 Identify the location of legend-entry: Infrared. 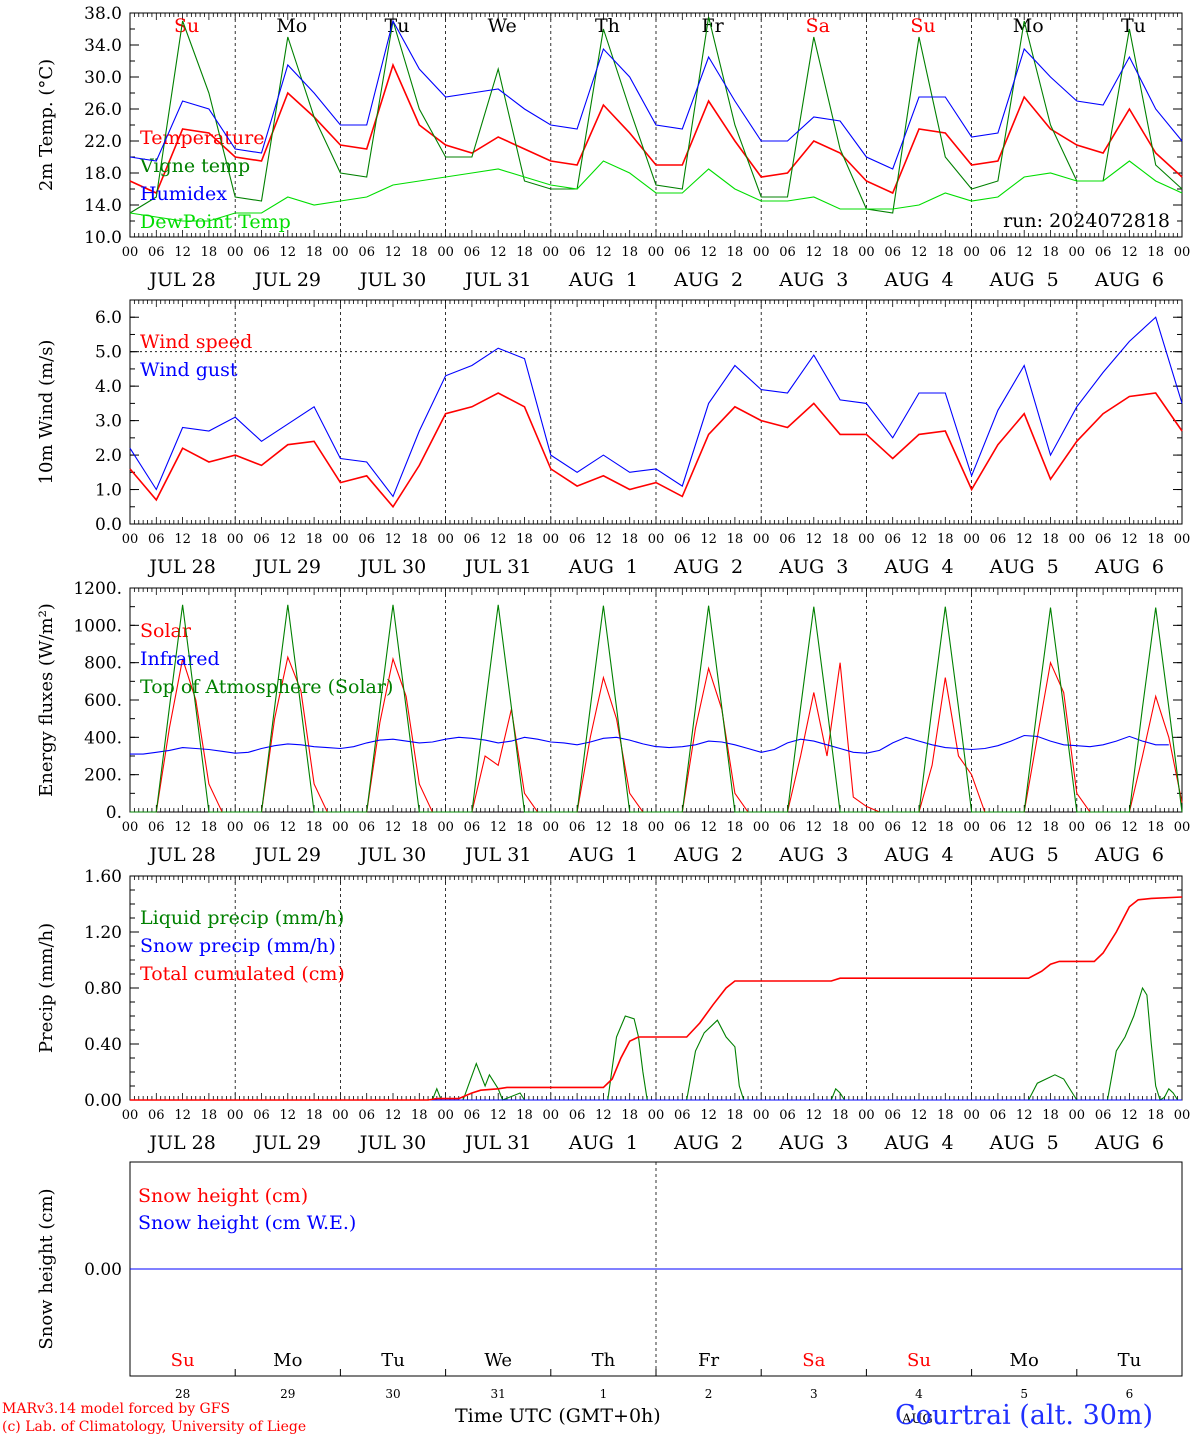
(180, 659).